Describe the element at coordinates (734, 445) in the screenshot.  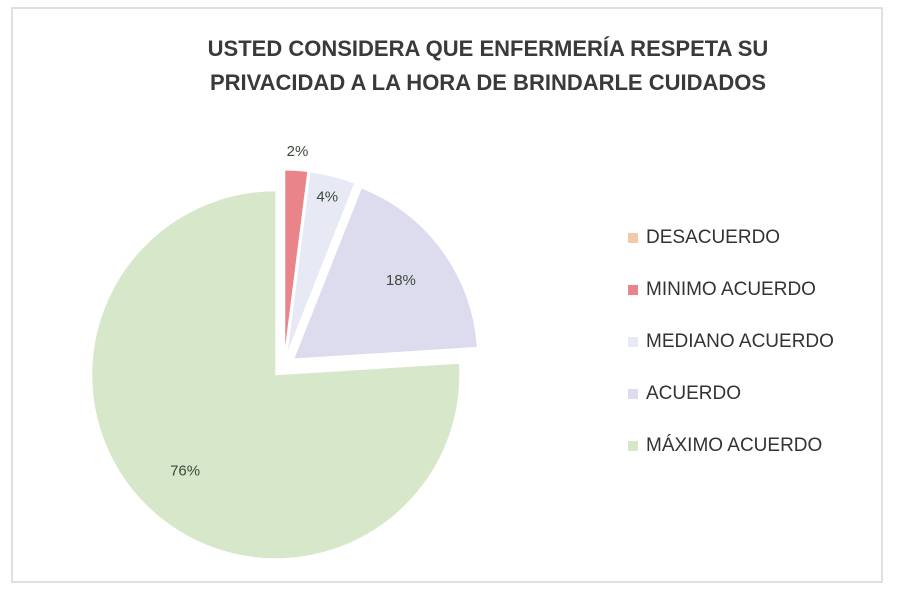
I see `legend-label: MÁXIMO ACUERDO` at that location.